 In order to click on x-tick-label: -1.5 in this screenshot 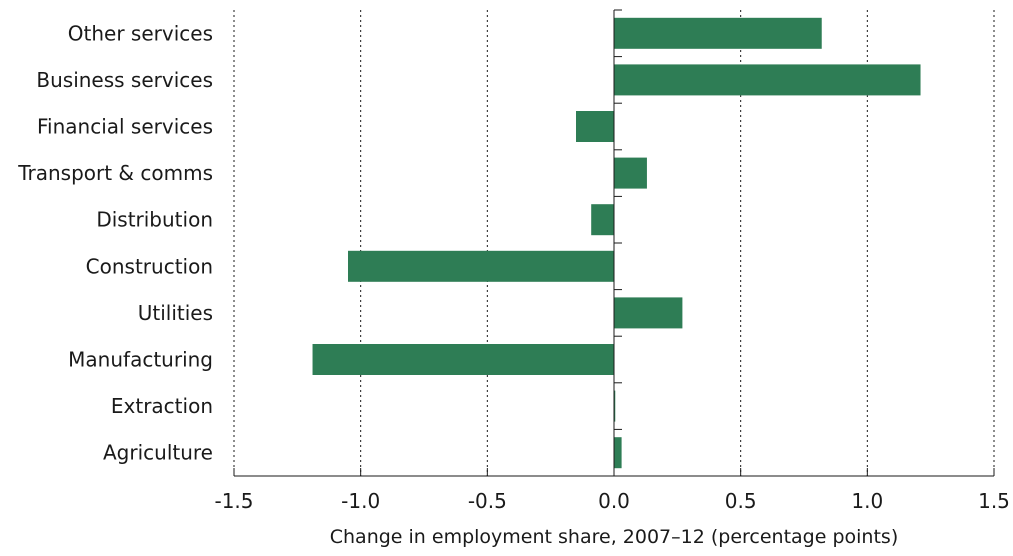, I will do `click(233, 501)`.